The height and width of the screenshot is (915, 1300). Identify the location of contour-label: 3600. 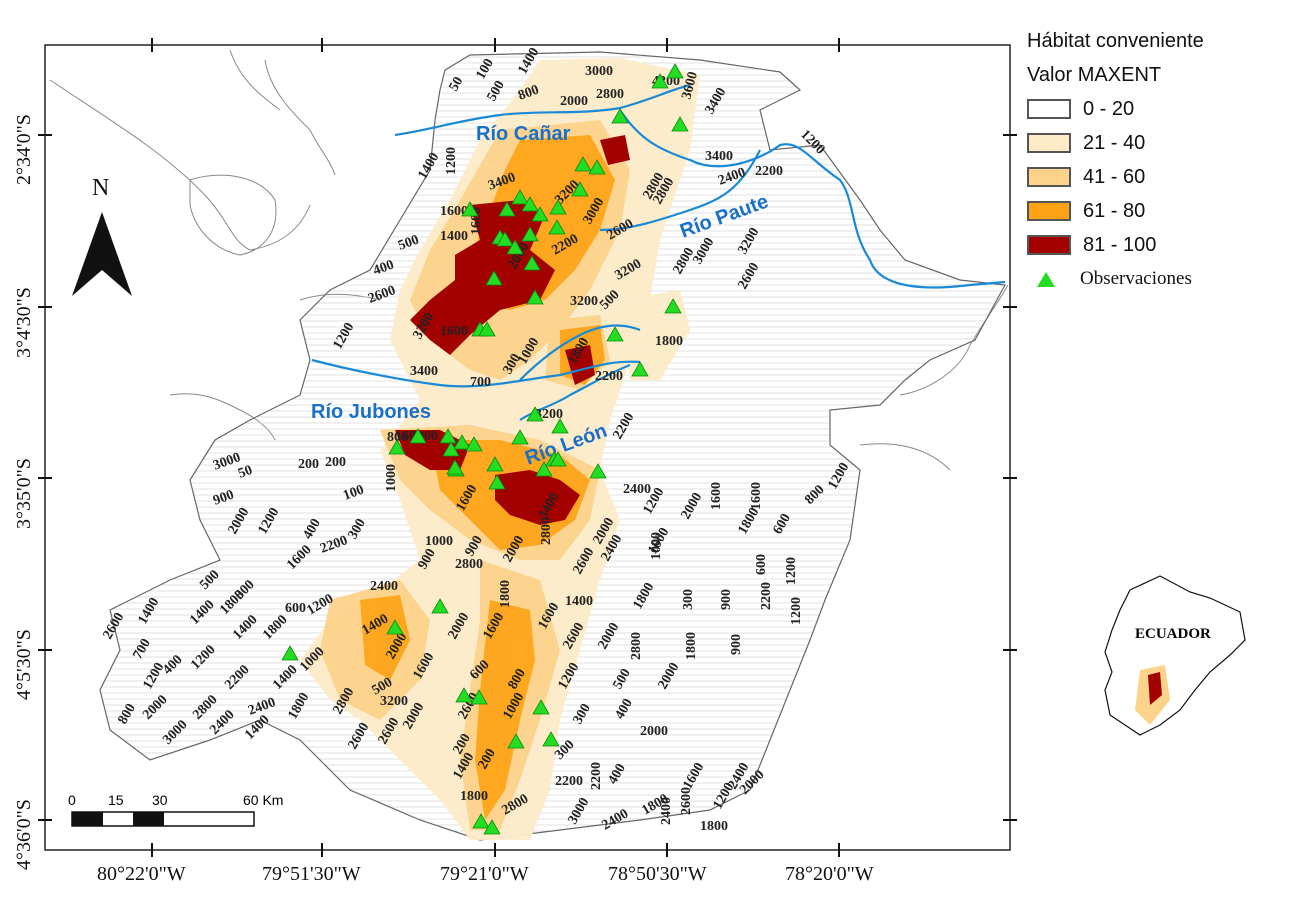
(690, 85).